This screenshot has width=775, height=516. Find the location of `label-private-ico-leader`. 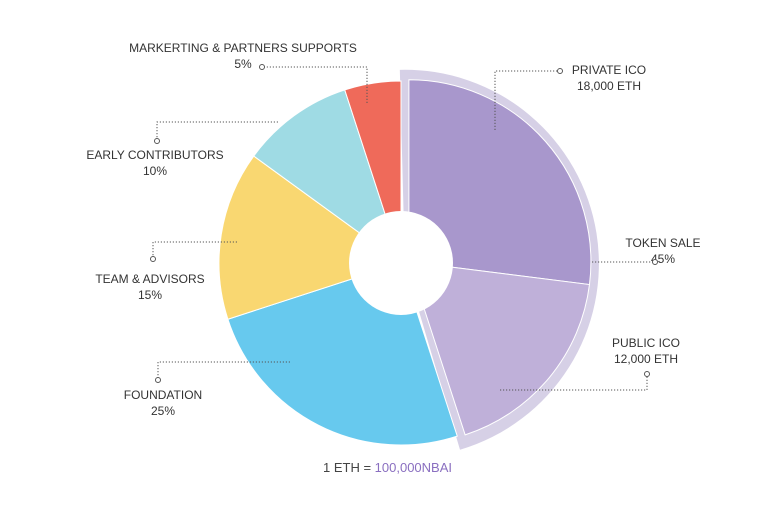

label-private-ico-leader is located at coordinates (527, 100).